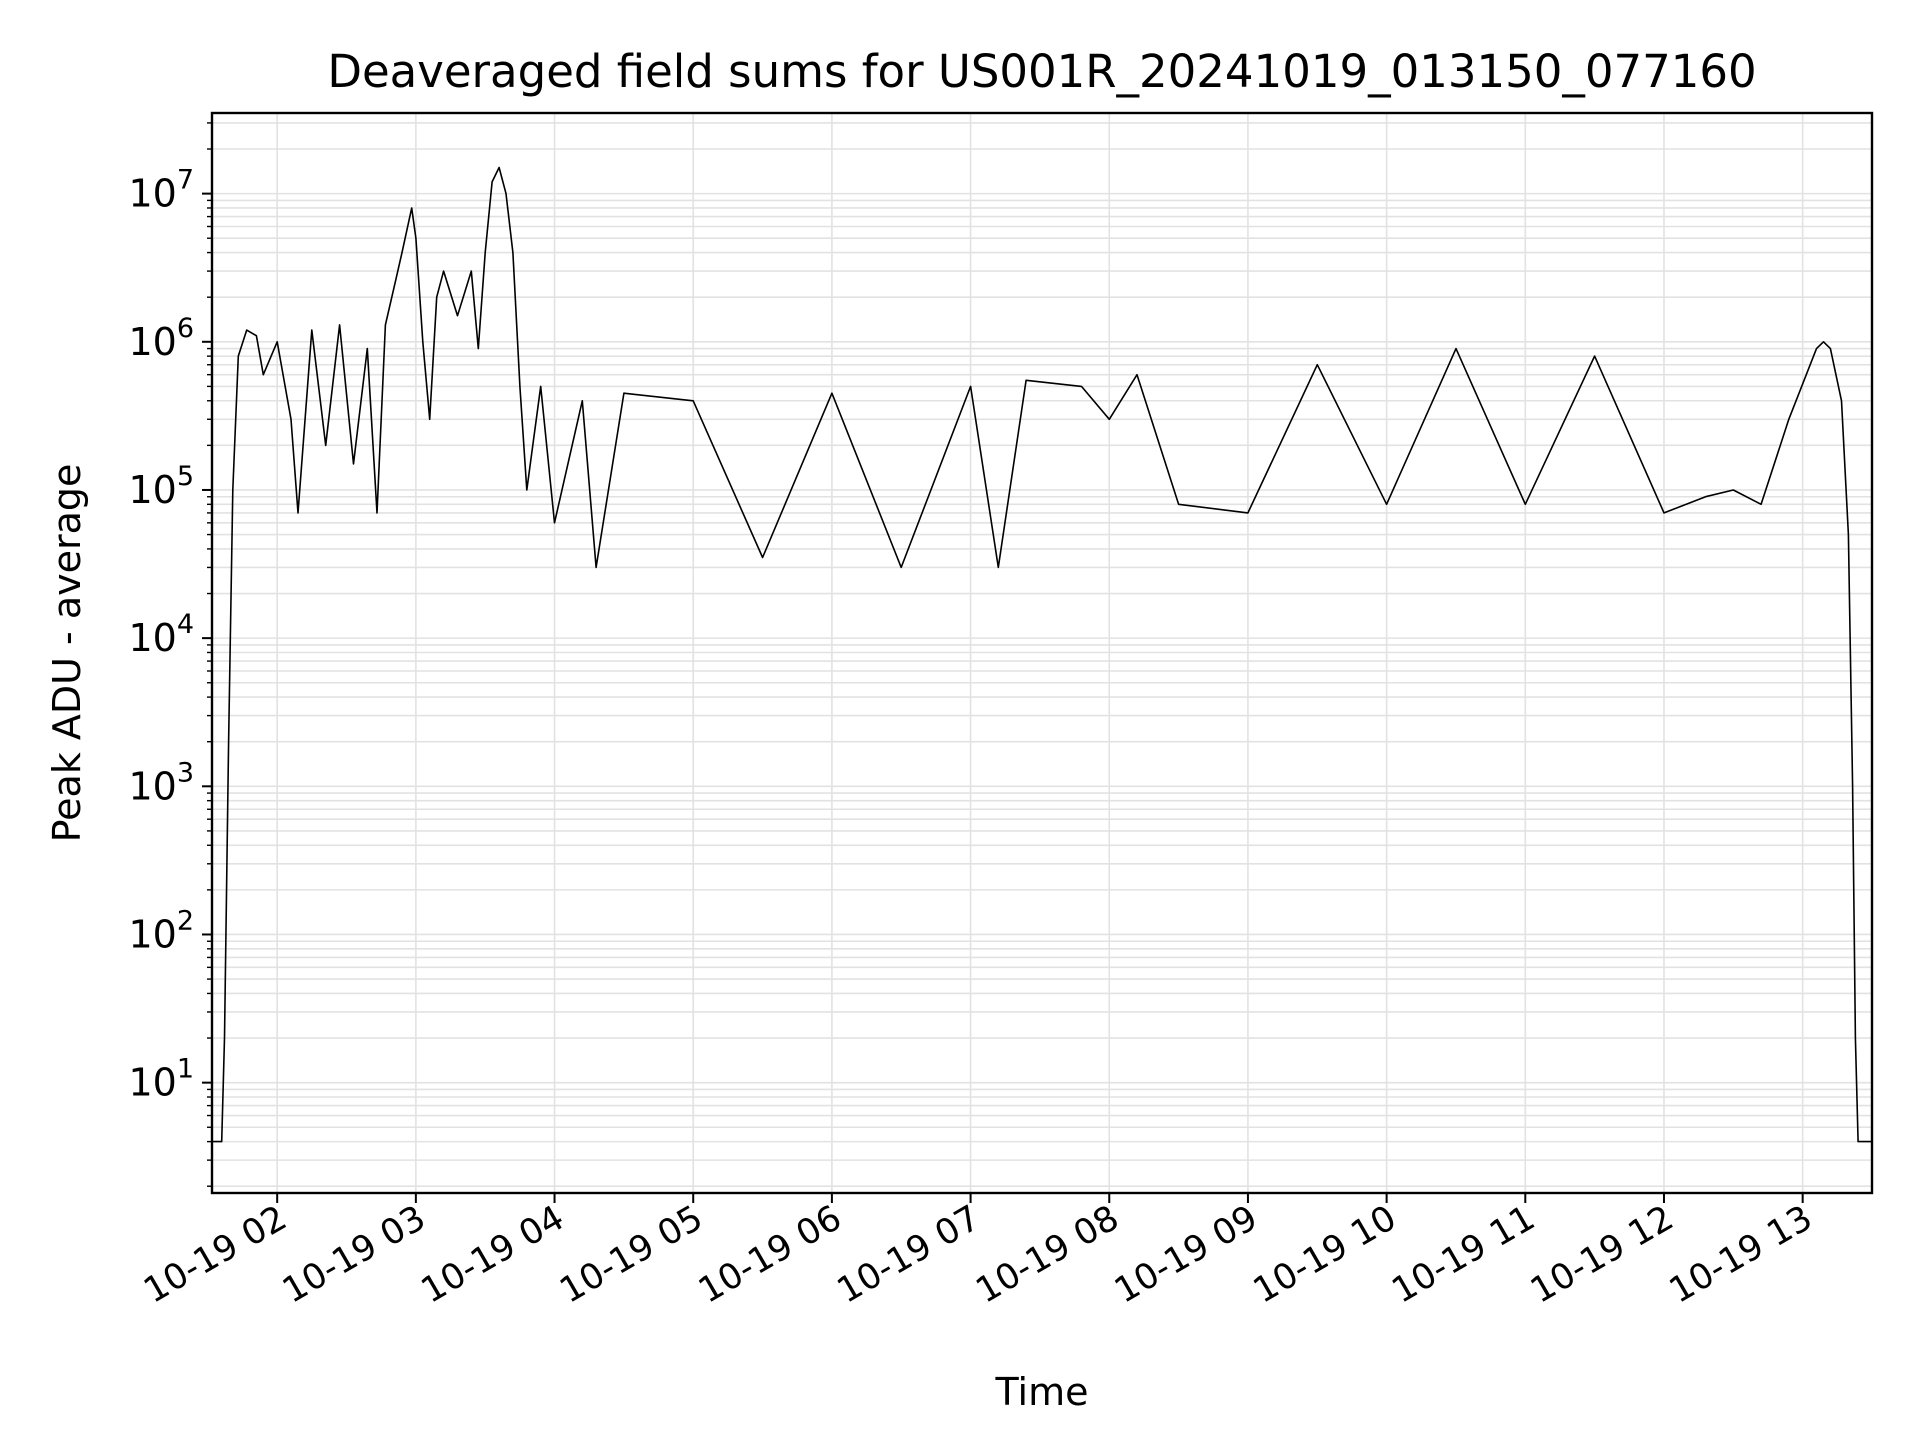 The width and height of the screenshot is (1920, 1440). What do you see at coordinates (185, 328) in the screenshot?
I see `y-tick-exponent: 6` at bounding box center [185, 328].